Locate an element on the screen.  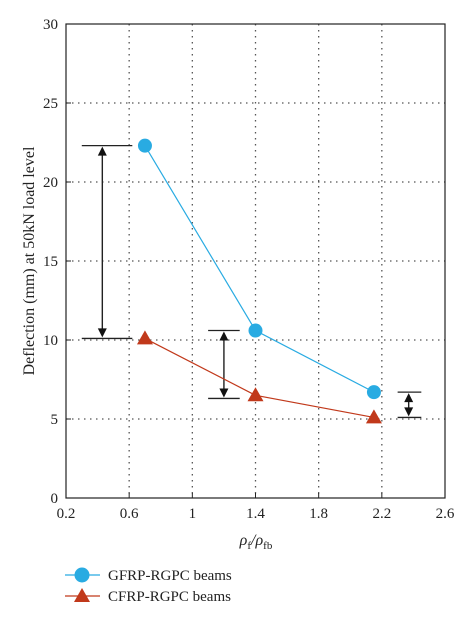
x-tick-label: 1.4 is located at coordinates (255, 514).